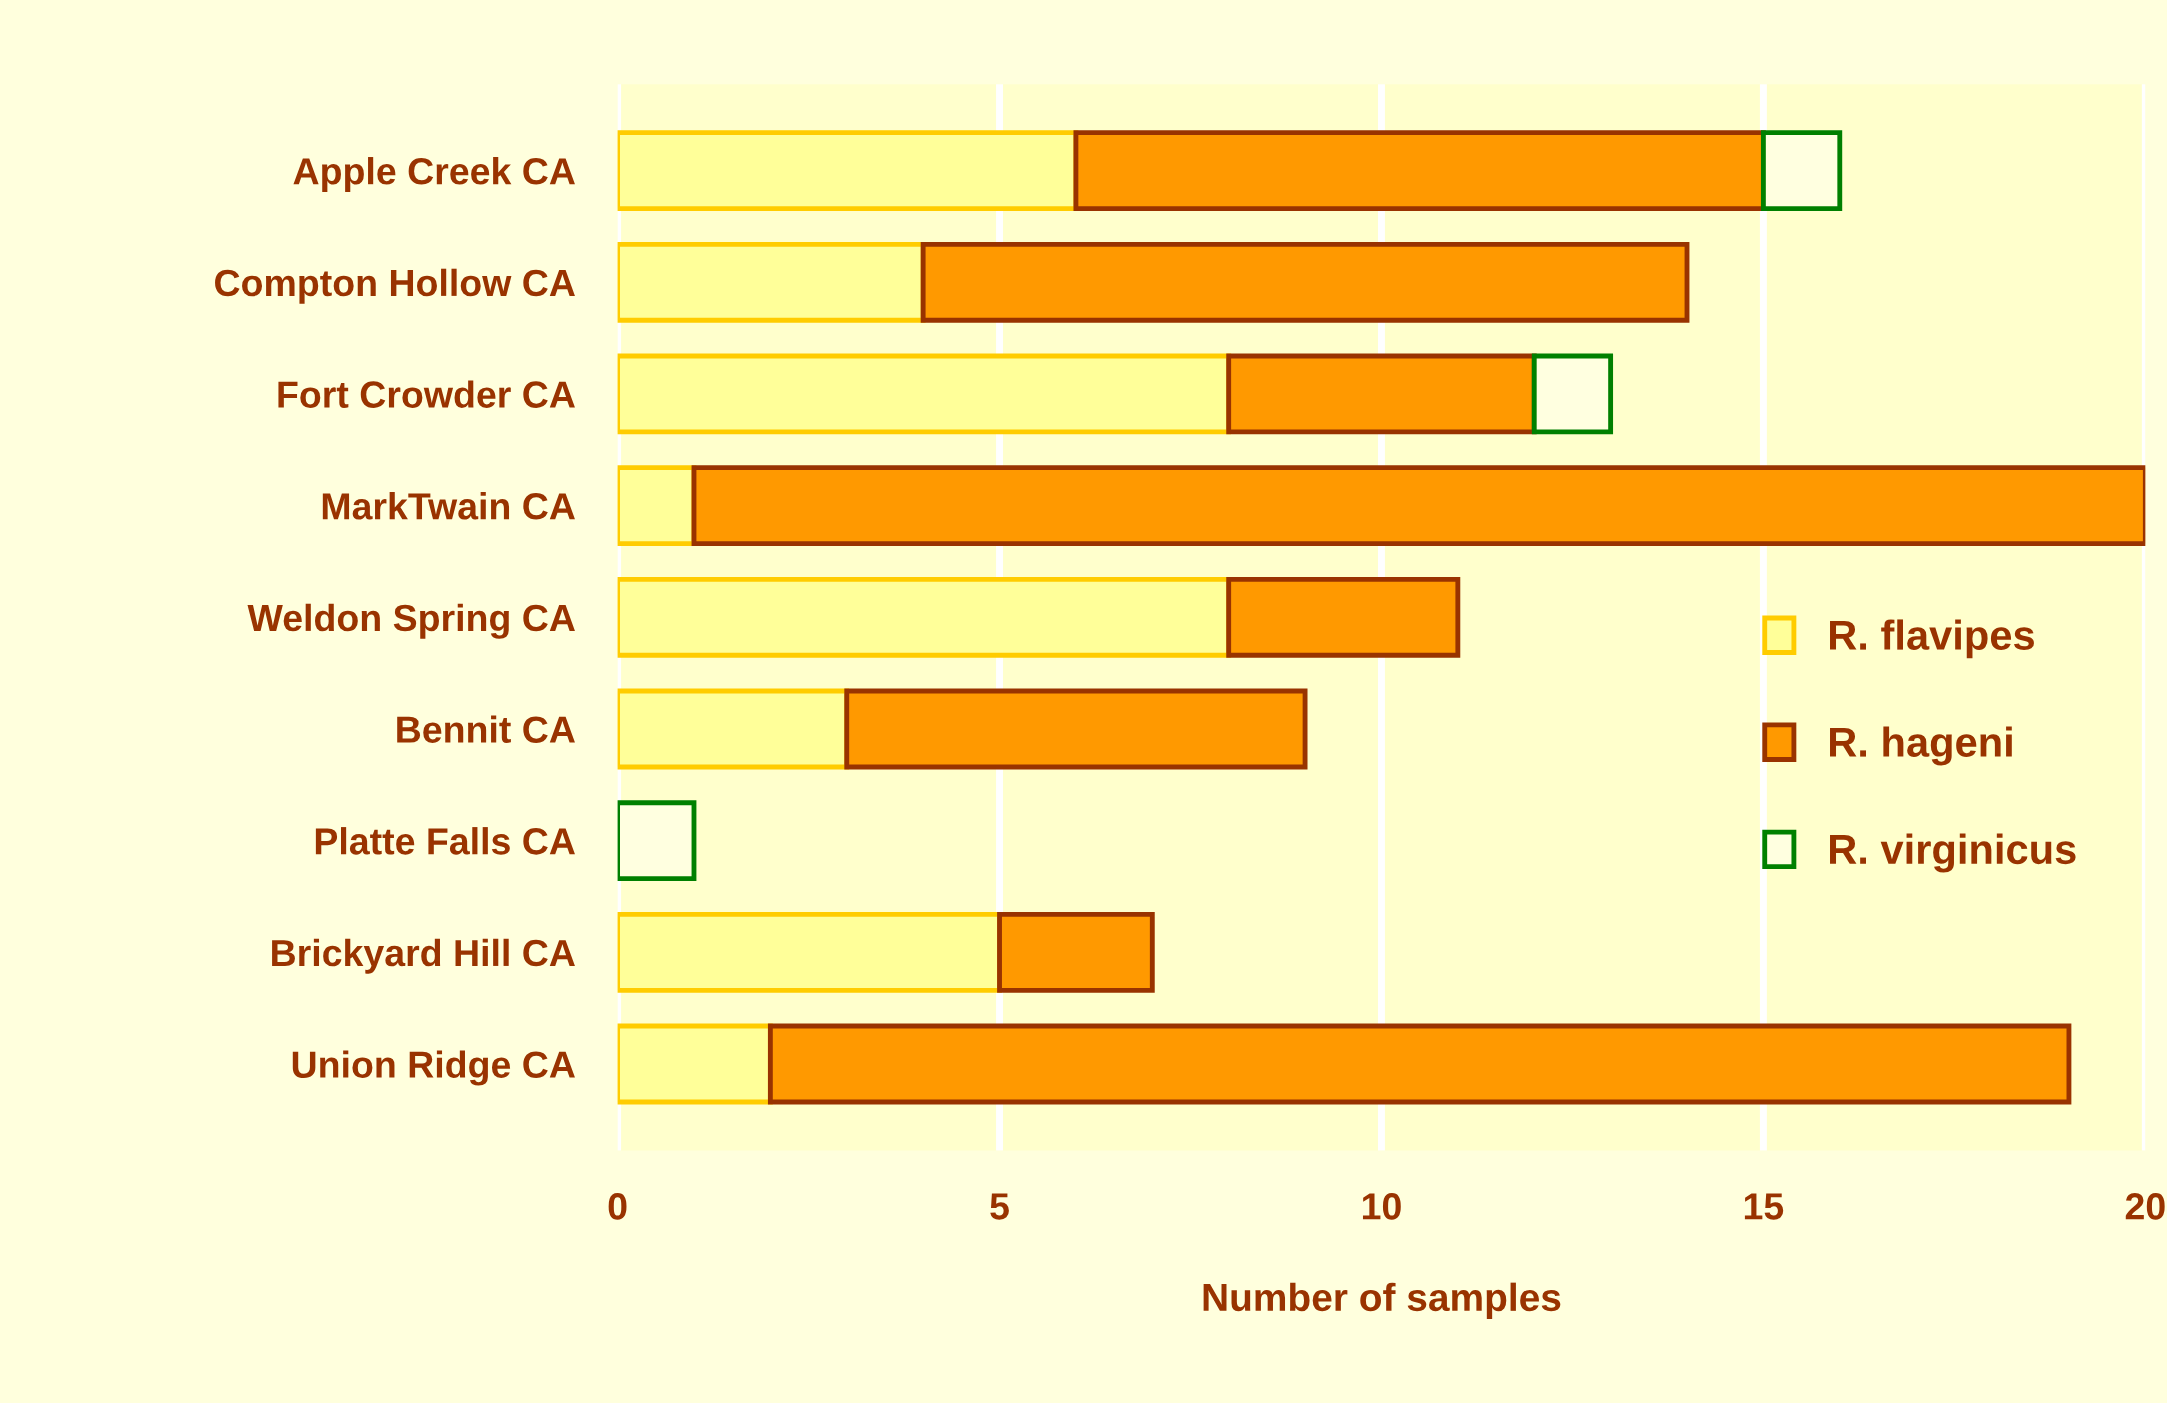 The height and width of the screenshot is (1403, 2167). I want to click on x-axis-title: Number of samples, so click(1382, 1300).